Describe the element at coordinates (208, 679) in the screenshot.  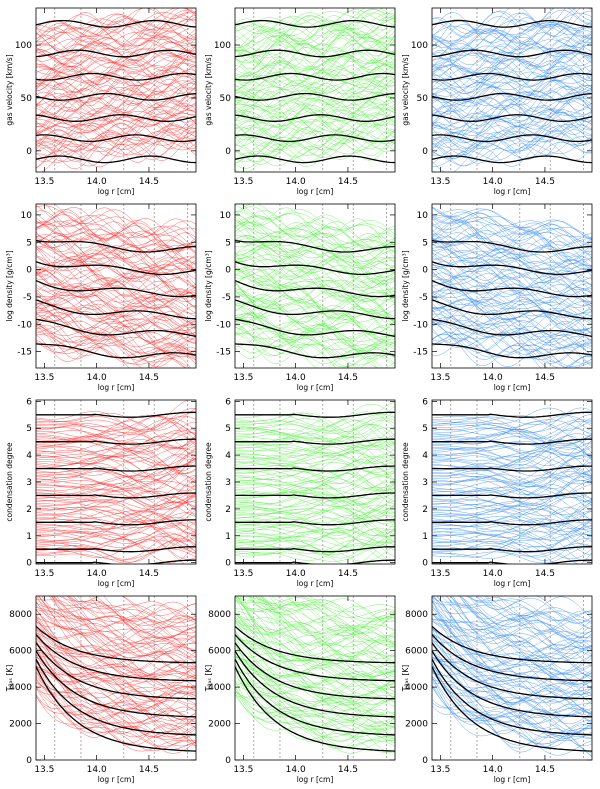
I see `y-axis-label: T₉ₐₛ [K]` at that location.